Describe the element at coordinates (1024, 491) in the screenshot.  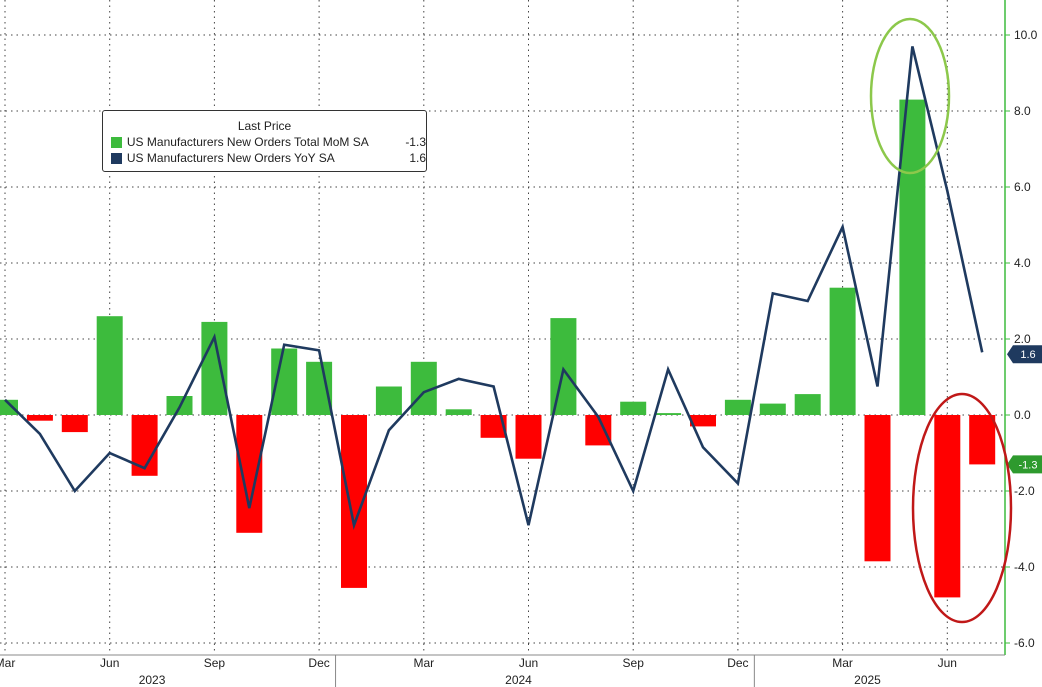
I see `y-tick-label: -2.0` at that location.